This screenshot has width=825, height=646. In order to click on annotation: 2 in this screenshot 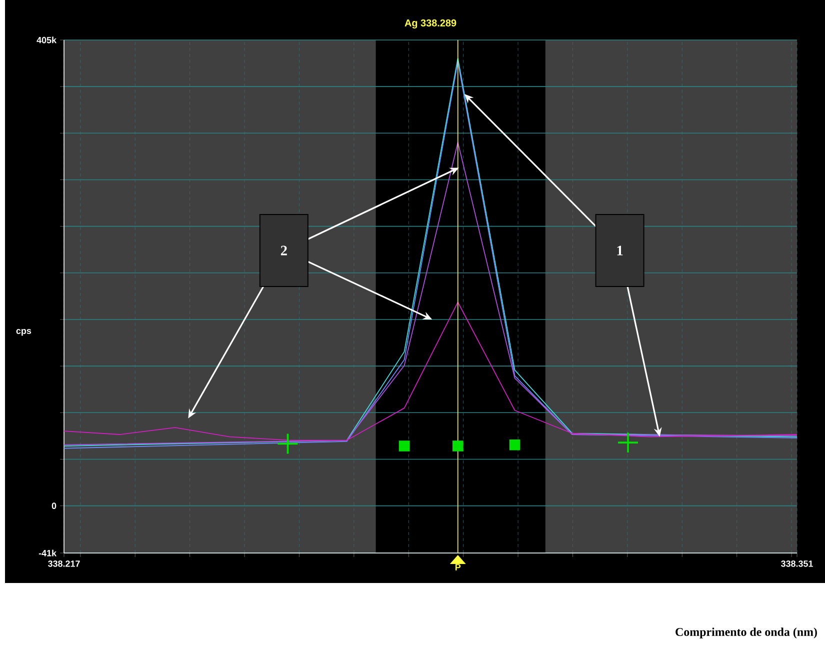, I will do `click(283, 251)`.